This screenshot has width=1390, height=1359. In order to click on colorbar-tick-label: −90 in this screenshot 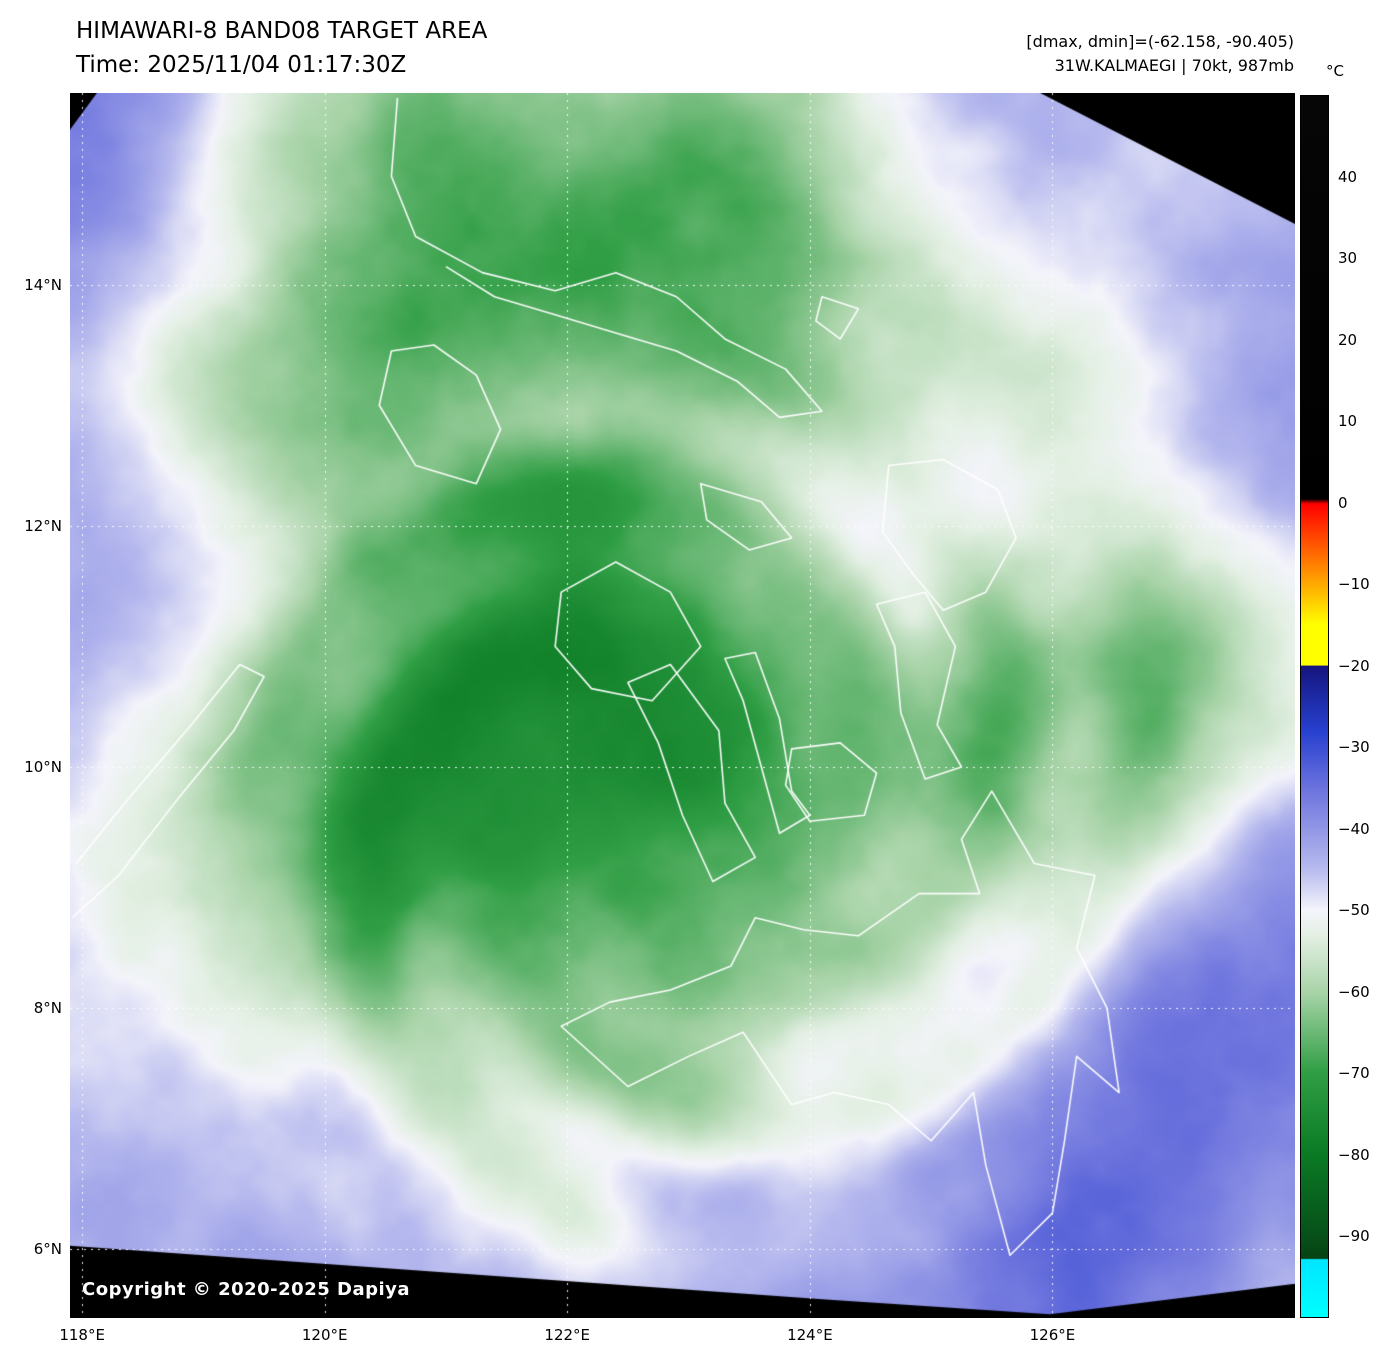, I will do `click(1354, 1236)`.